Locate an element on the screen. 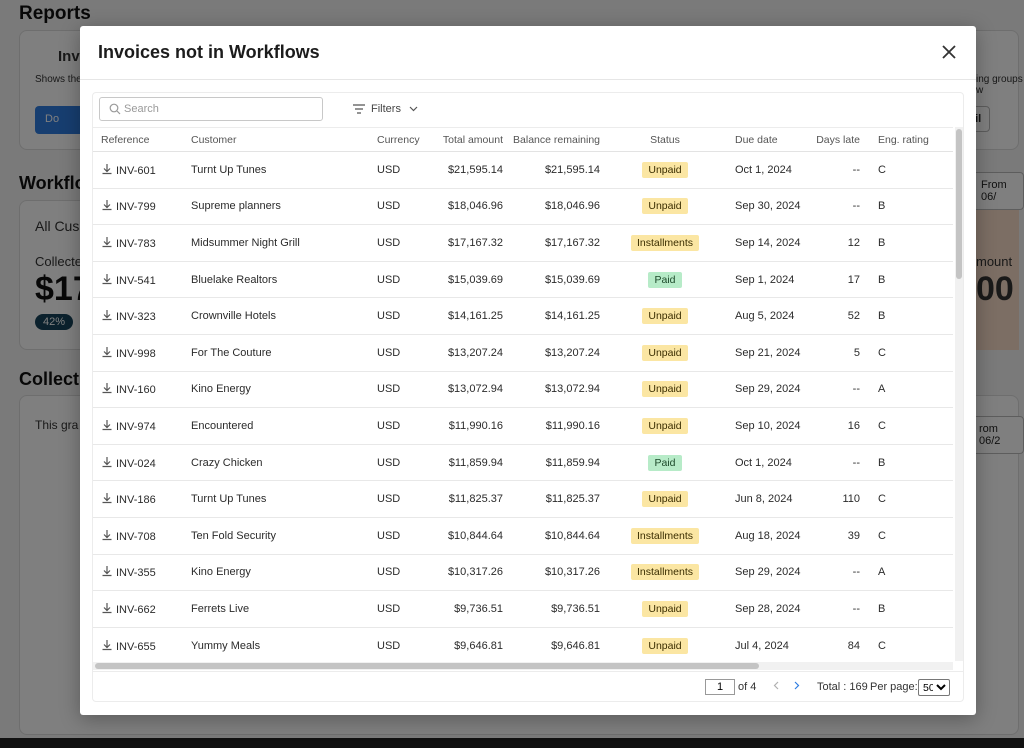 Image resolution: width=1024 pixels, height=748 pixels. cell-due-date: Sep 1, 2024 is located at coordinates (771, 280).